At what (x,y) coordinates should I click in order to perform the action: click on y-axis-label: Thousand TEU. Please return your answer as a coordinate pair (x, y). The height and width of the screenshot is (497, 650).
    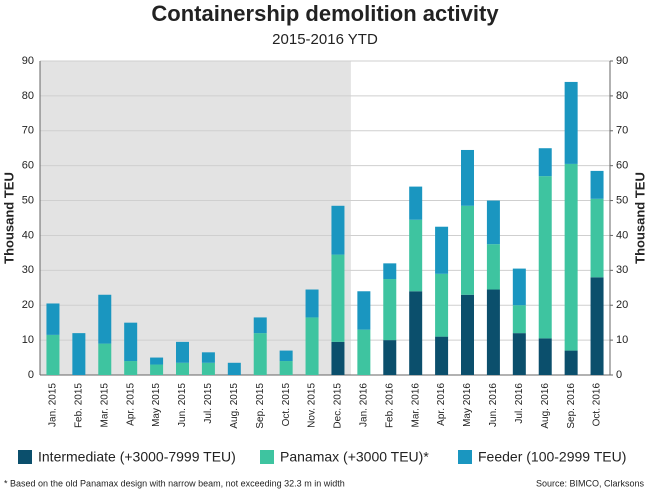
    Looking at the image, I should click on (8, 218).